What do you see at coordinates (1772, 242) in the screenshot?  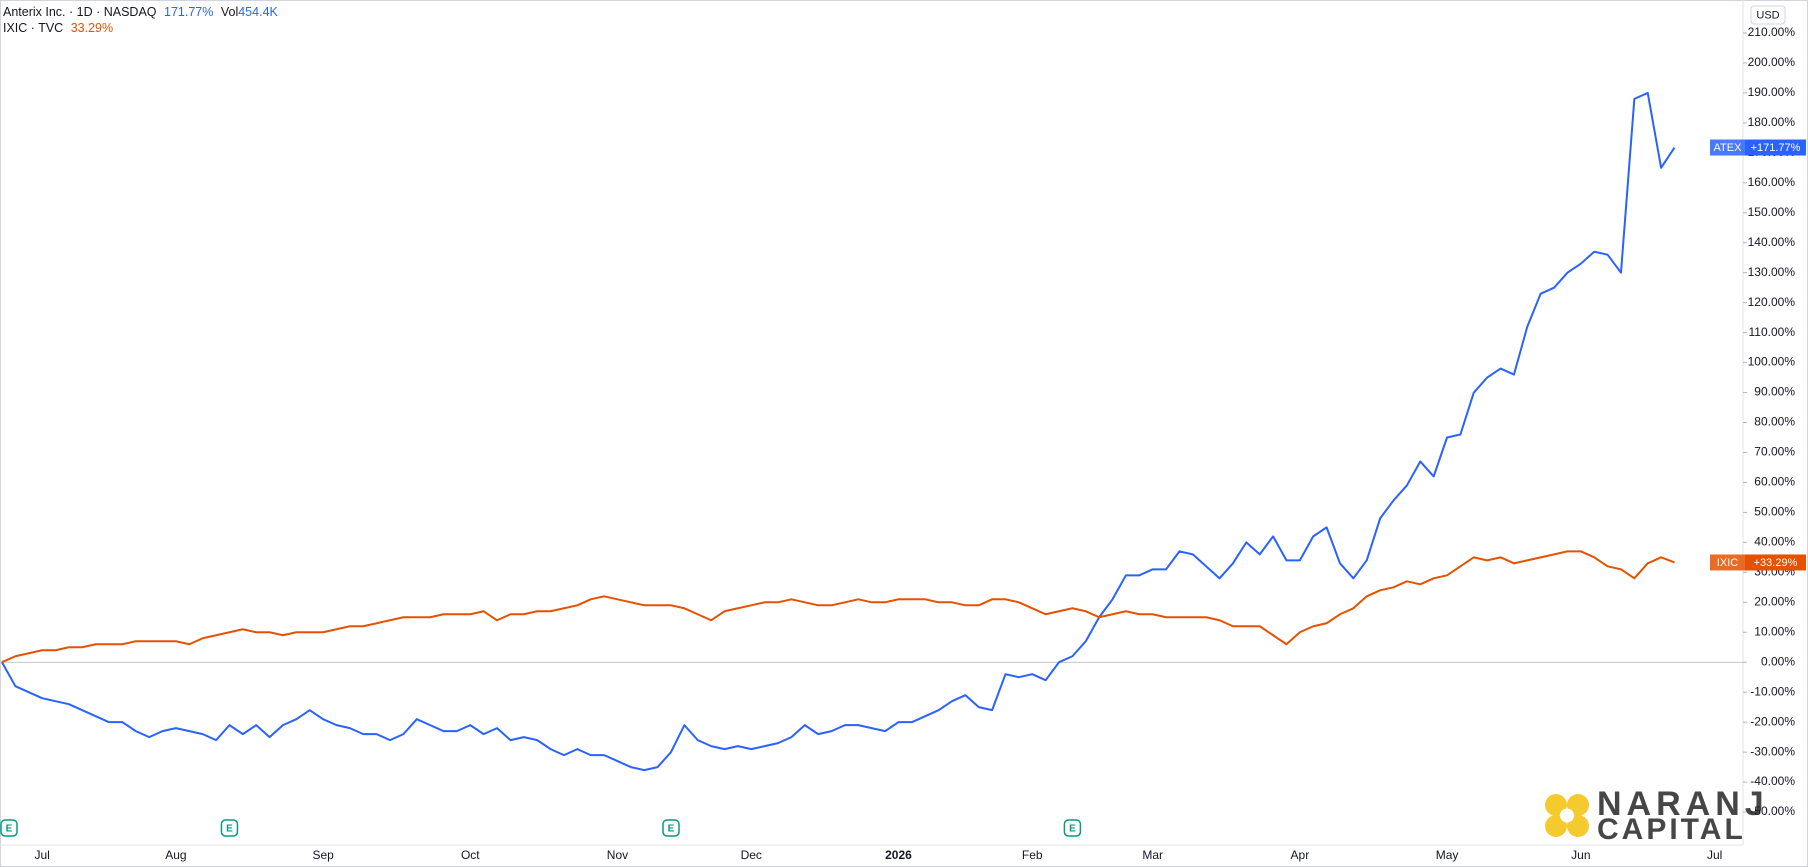 I see `y-tick-label: 140.00%` at bounding box center [1772, 242].